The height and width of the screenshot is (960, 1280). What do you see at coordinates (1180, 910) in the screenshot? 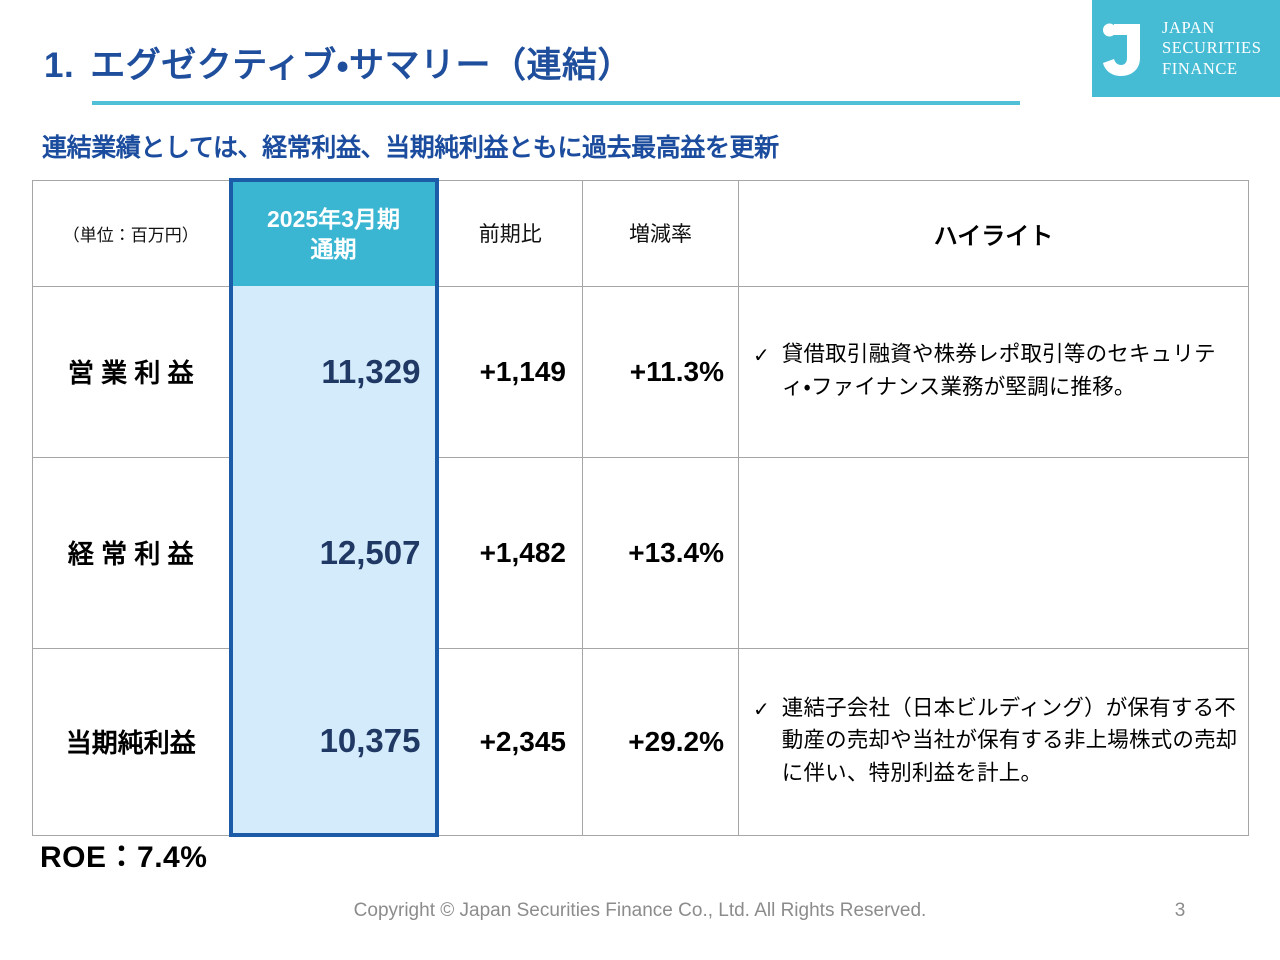
I see `footer-page-number: 3` at bounding box center [1180, 910].